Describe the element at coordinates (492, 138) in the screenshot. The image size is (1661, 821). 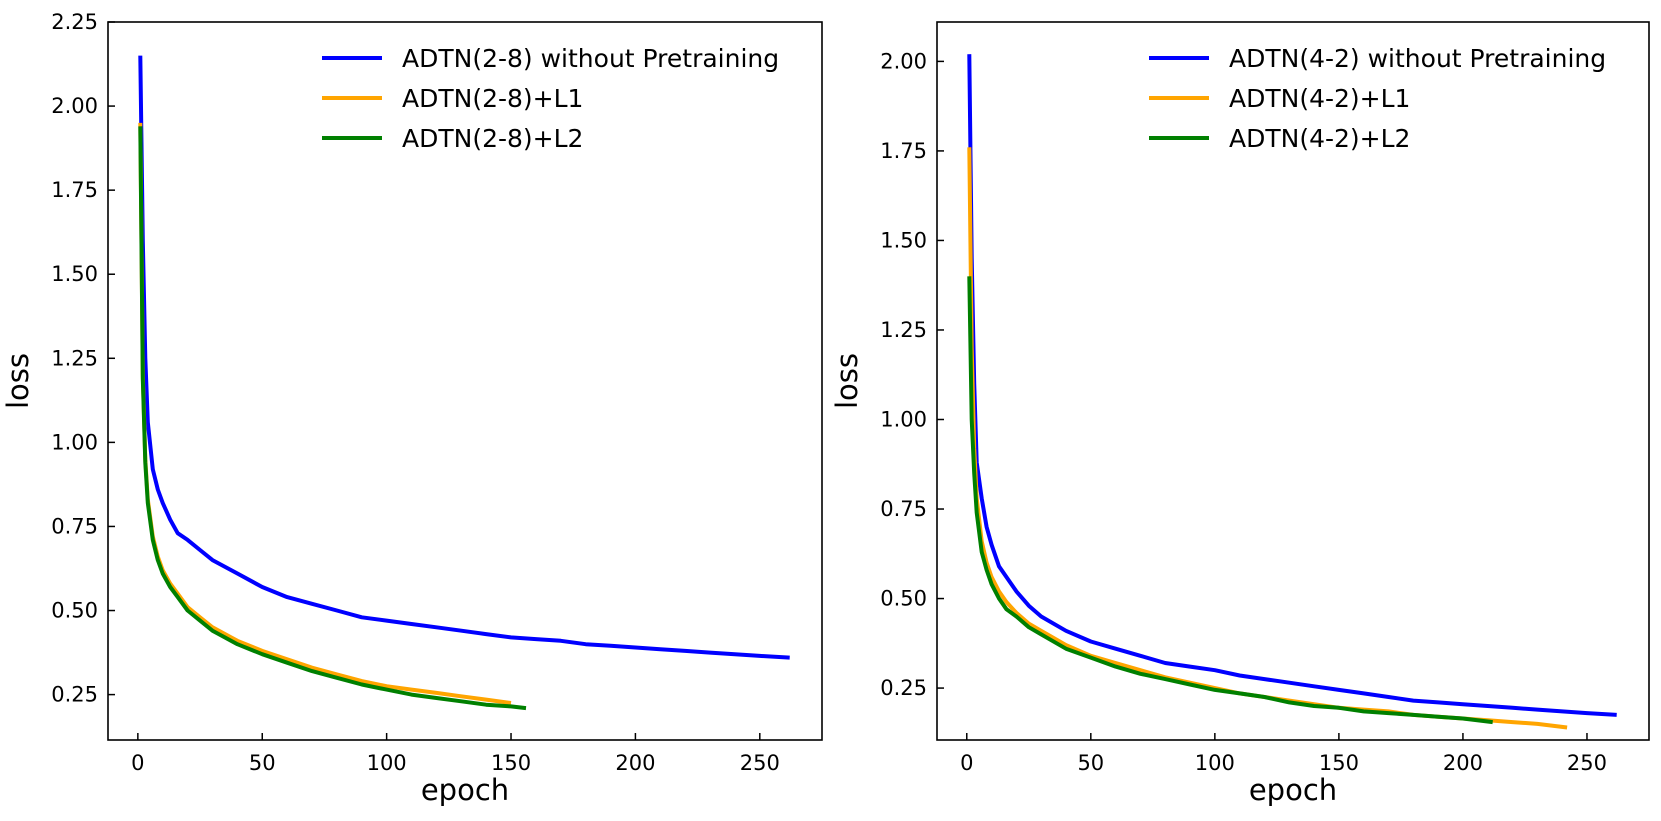
I see `legend-label-3: ADTN(2-8)+L2` at that location.